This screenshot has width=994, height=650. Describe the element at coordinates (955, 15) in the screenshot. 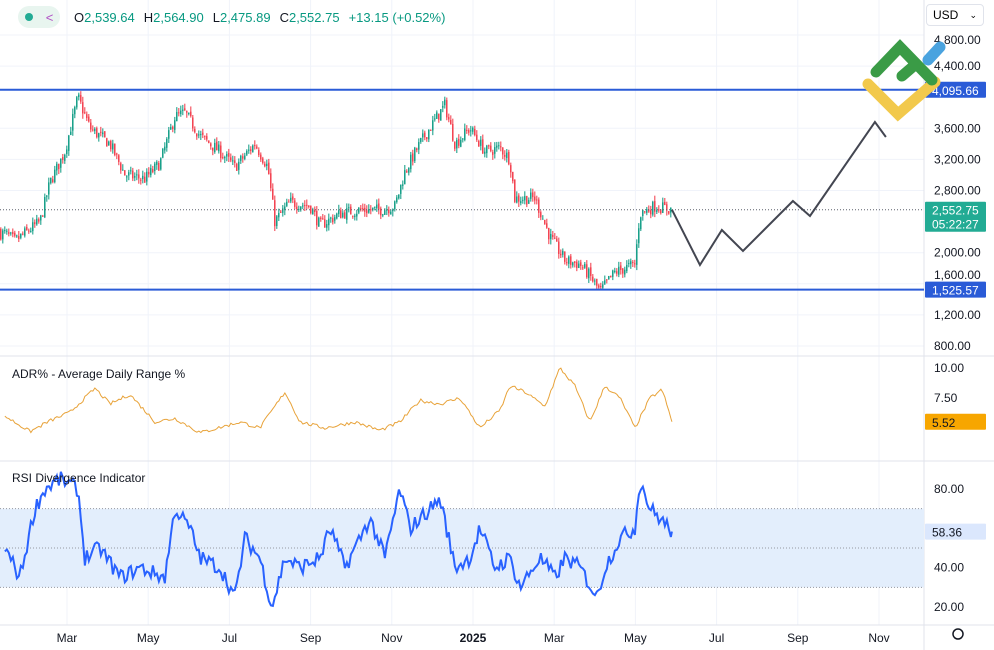

I see `currency-select: USD ⌄` at that location.